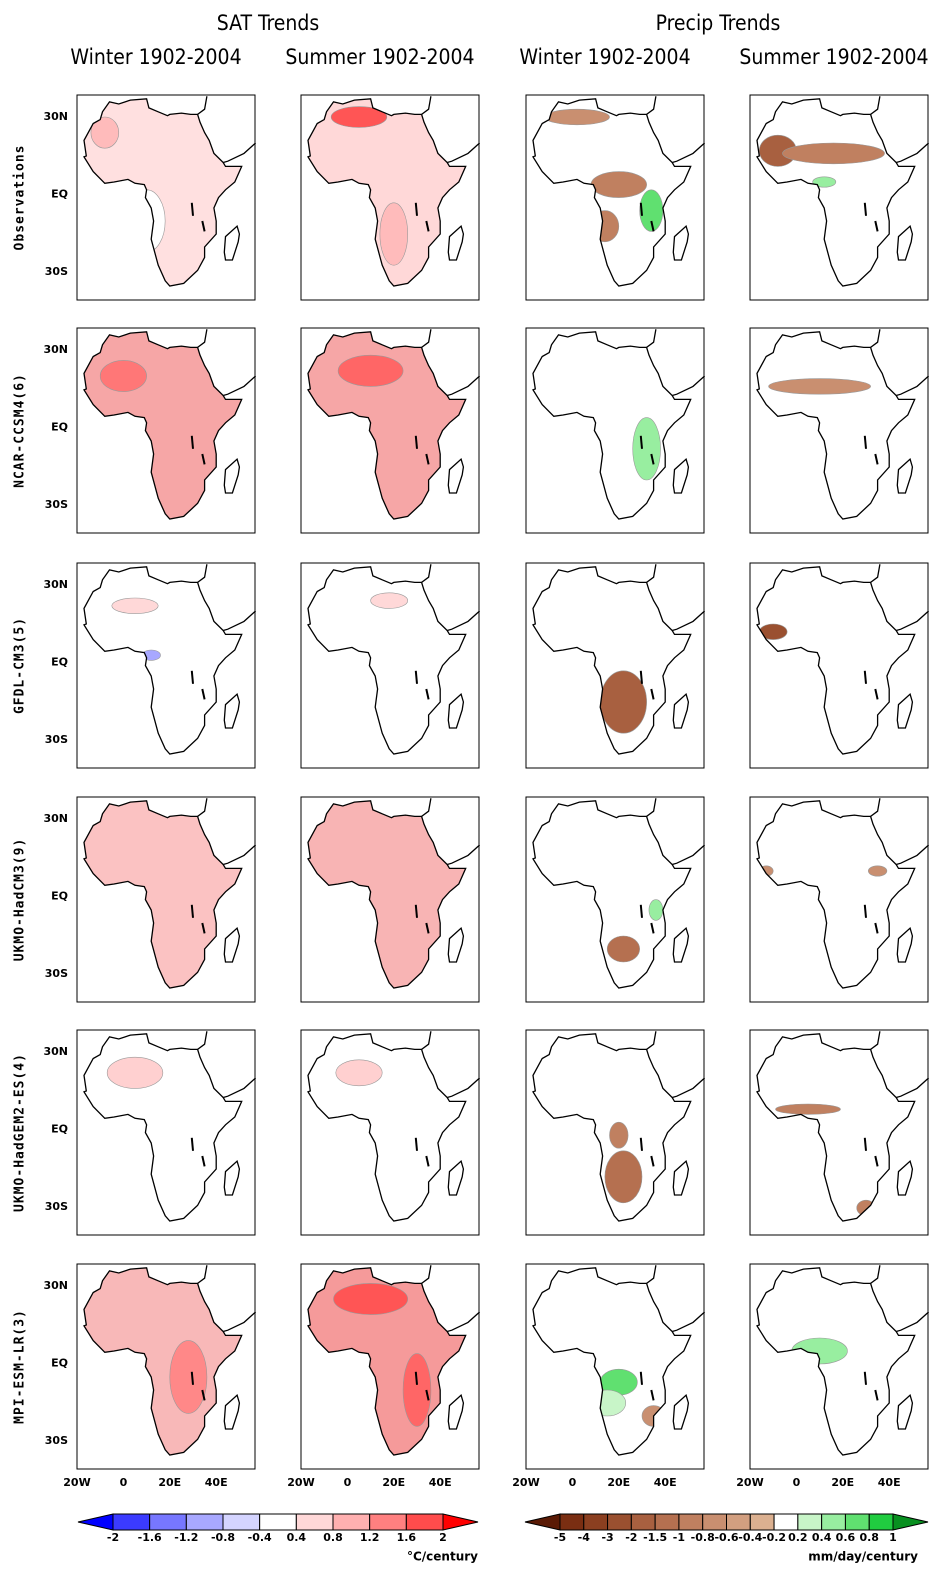 Image resolution: width=933 pixels, height=1574 pixels. I want to click on colorbar-label: -1, so click(679, 1537).